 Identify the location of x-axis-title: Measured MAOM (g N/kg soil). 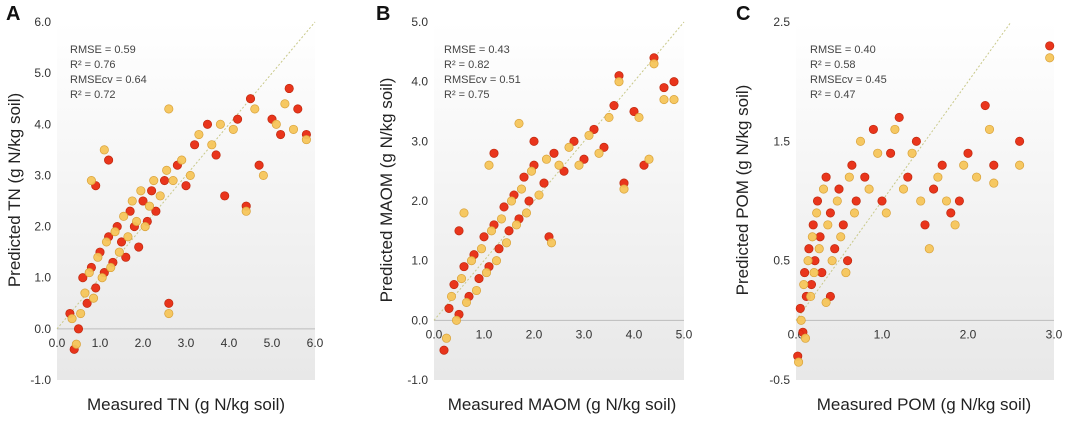
(562, 404).